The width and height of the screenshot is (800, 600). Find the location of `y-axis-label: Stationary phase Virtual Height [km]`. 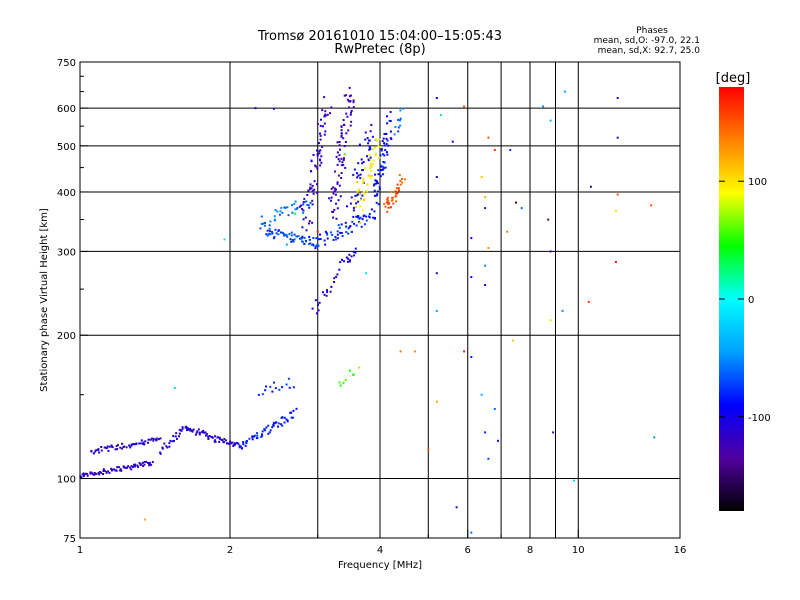

y-axis-label: Stationary phase Virtual Height [km] is located at coordinates (44, 300).